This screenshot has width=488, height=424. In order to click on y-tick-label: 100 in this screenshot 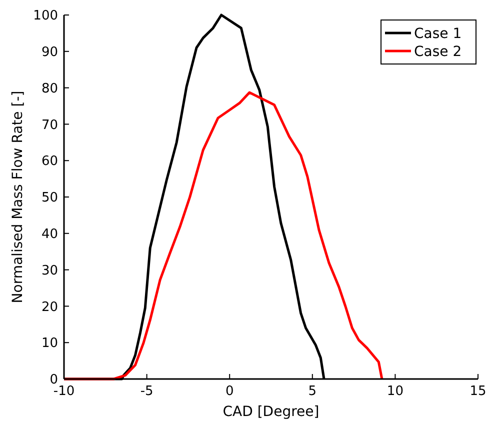, I will do `click(45, 16)`.